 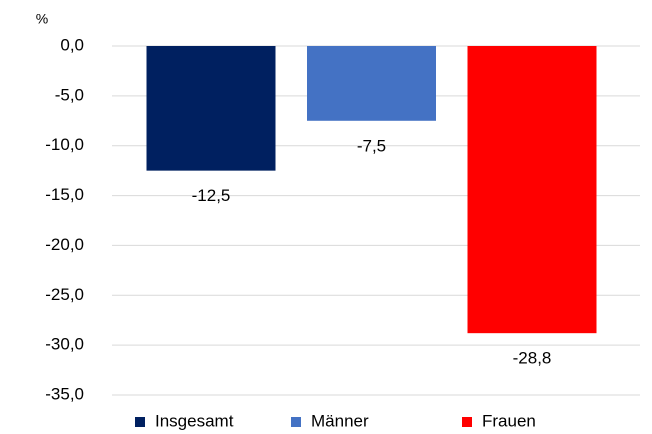 What do you see at coordinates (69, 94) in the screenshot?
I see `y-tick-label: -5,0` at bounding box center [69, 94].